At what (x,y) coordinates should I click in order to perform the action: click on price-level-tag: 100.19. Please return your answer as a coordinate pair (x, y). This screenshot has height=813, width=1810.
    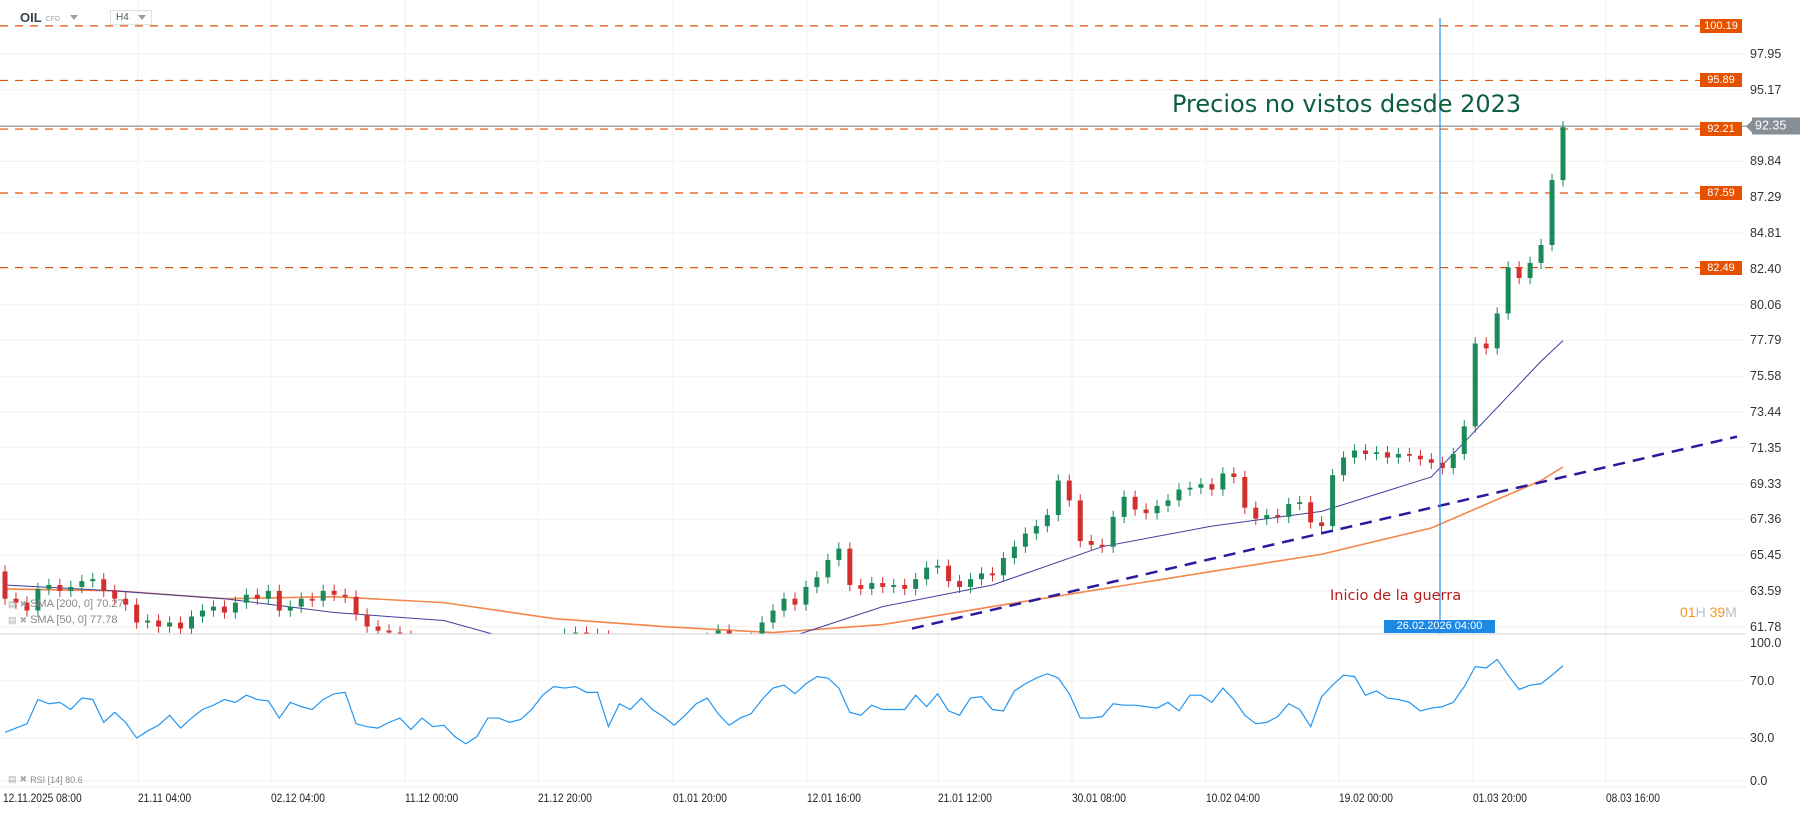
    Looking at the image, I should click on (1721, 25).